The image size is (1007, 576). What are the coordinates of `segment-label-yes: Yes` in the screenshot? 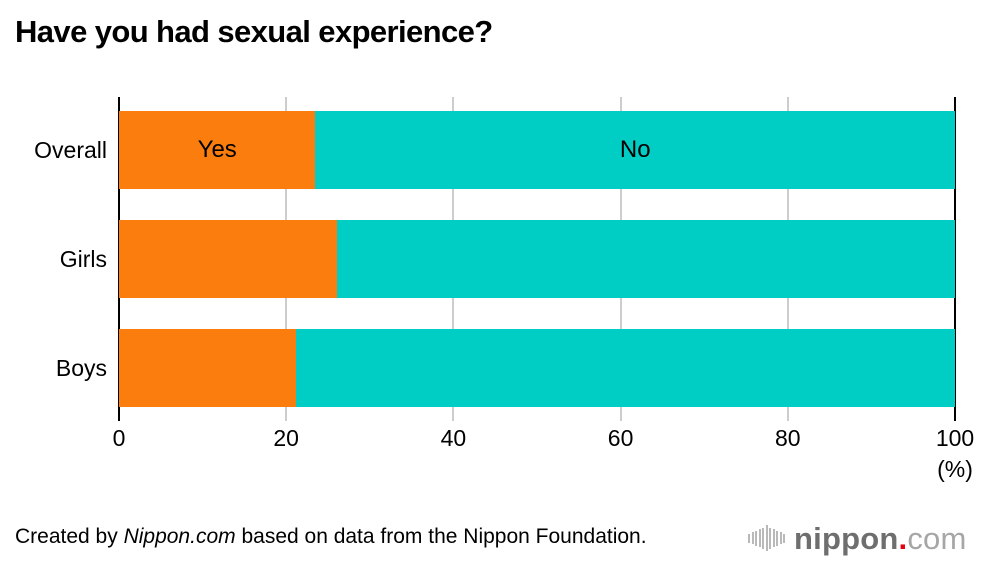 It's located at (217, 149).